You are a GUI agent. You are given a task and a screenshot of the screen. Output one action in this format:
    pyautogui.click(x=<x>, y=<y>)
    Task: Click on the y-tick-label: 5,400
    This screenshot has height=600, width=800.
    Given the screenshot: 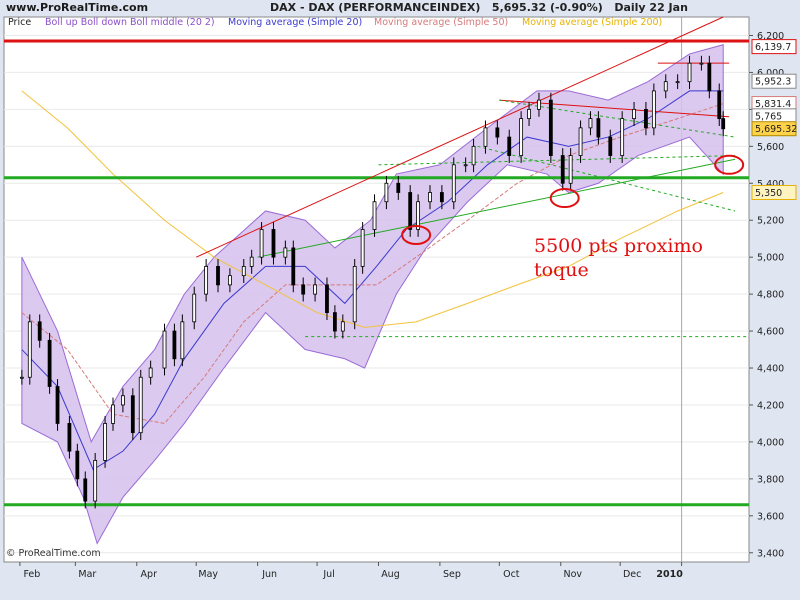 What is the action you would take?
    pyautogui.click(x=770, y=184)
    